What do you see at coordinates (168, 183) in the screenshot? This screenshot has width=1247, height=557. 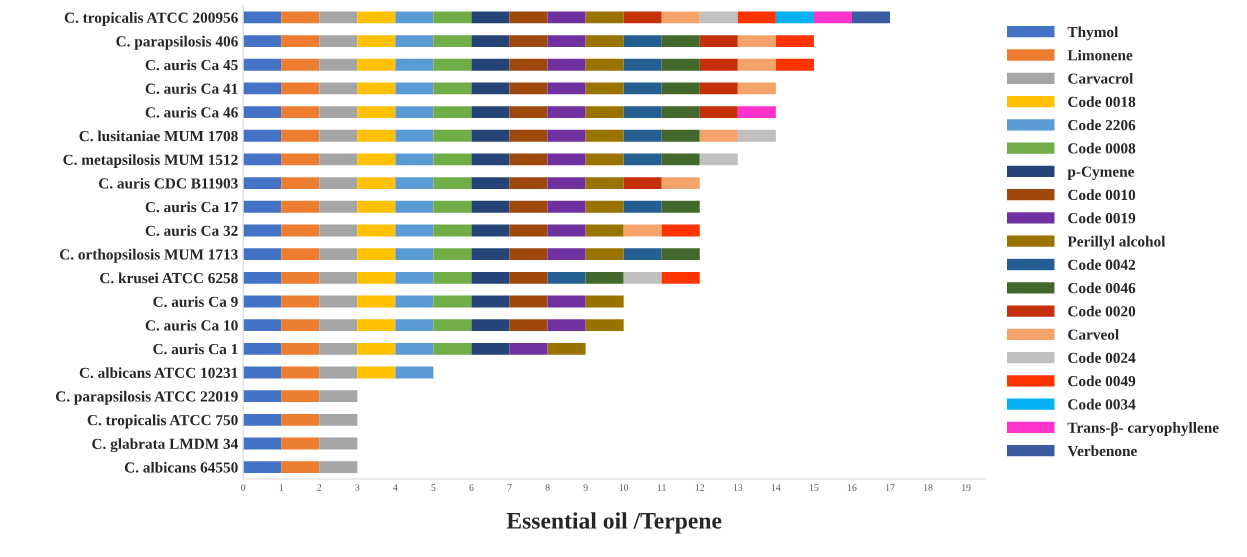 I see `y-tick-label: C. auris CDC B11903` at bounding box center [168, 183].